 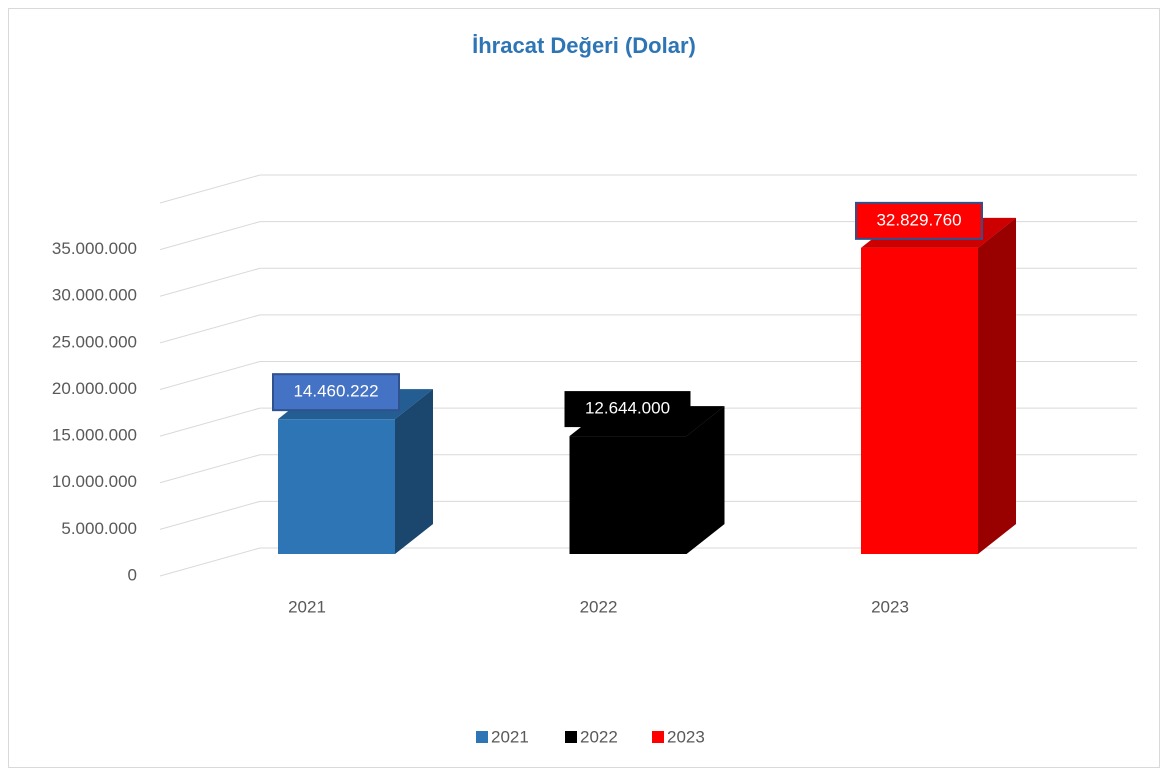 I want to click on x-tick-label: 2023, so click(x=890, y=606).